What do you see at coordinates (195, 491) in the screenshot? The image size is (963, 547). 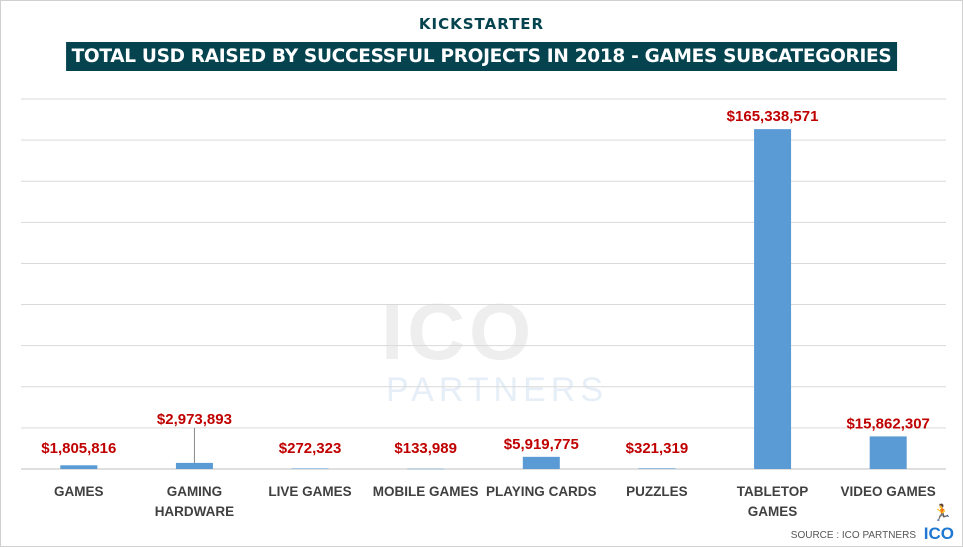 I see `category-label: GAMING` at bounding box center [195, 491].